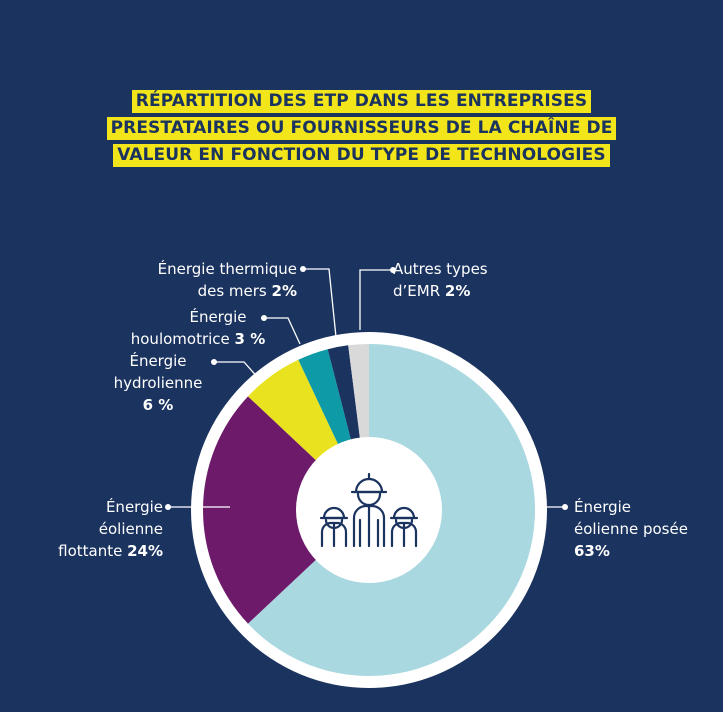  I want to click on label-hydro-pct: 6 %, so click(158, 405).